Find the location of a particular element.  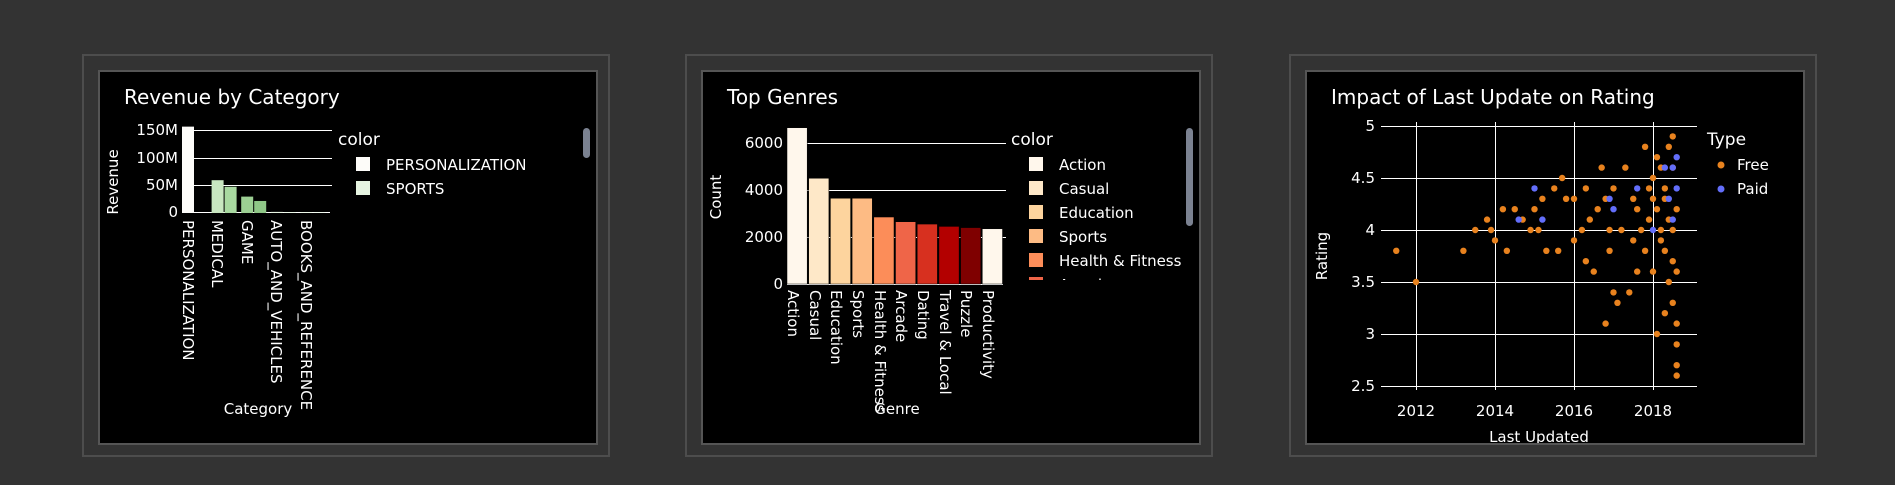

y-tick-labels: 6000 4000 2000 0 is located at coordinates (764, 213).